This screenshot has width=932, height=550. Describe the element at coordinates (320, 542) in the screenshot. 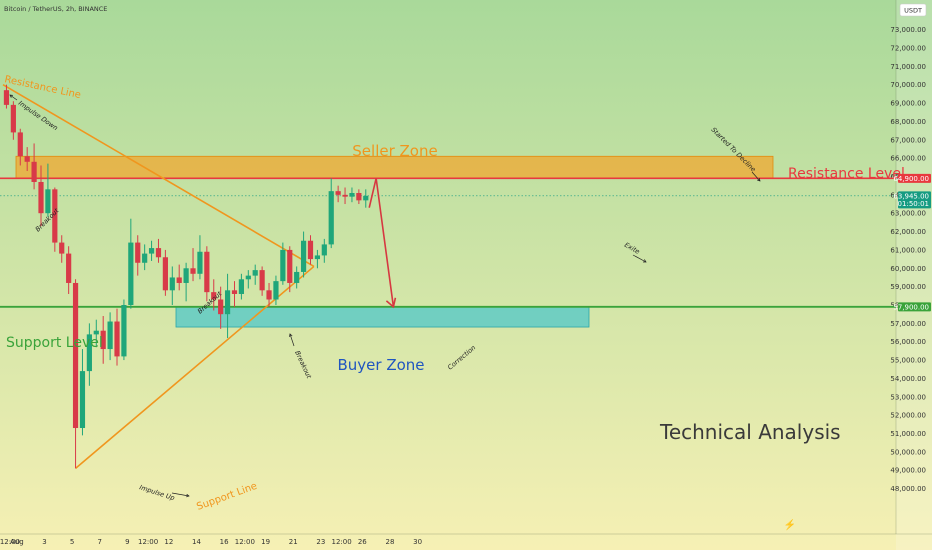

I see `time-tick-label: 23` at that location.